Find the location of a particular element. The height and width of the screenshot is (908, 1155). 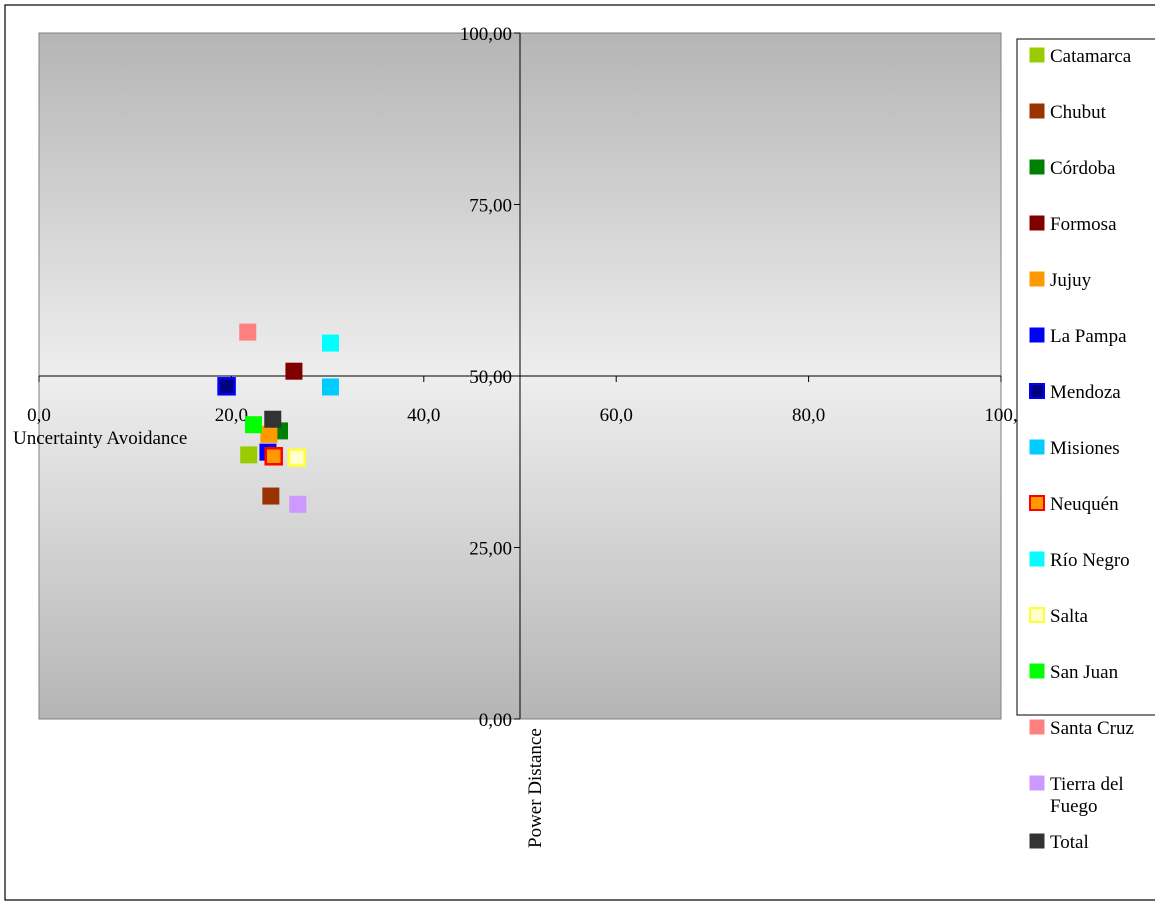

data-point-misiones is located at coordinates (330, 387).